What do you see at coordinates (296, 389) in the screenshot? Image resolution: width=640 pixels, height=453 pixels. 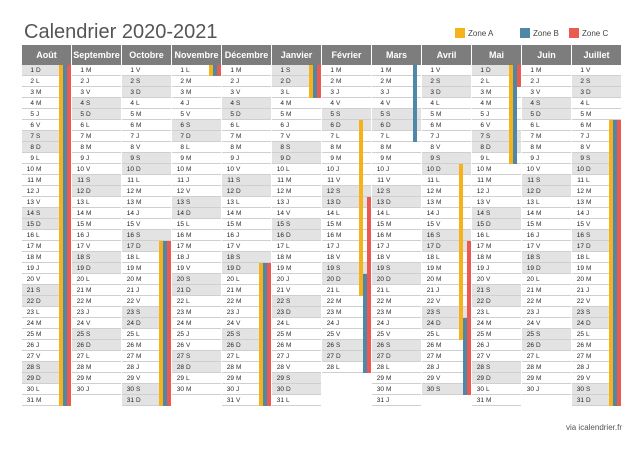 I see `day-cell: 30 D` at bounding box center [296, 389].